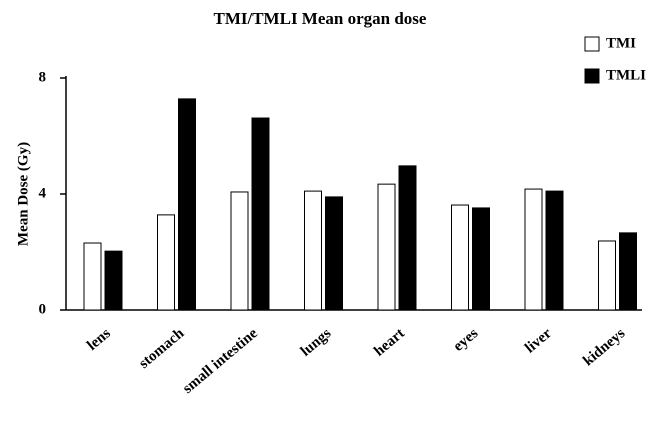 Image resolution: width=664 pixels, height=432 pixels. What do you see at coordinates (162, 348) in the screenshot?
I see `x-tick-label: stomach` at bounding box center [162, 348].